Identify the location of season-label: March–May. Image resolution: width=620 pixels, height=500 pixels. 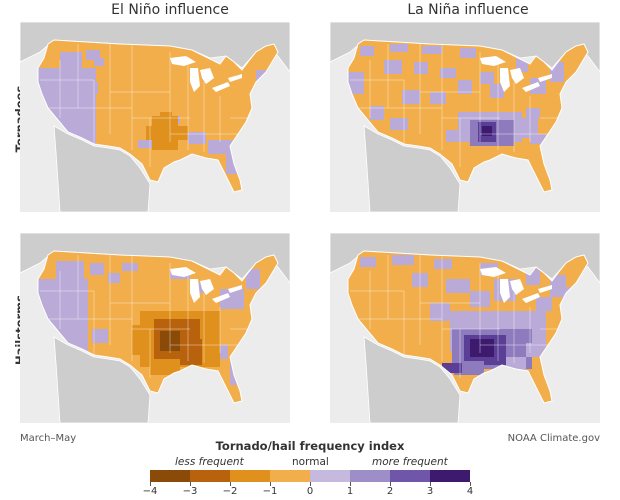
(48, 438).